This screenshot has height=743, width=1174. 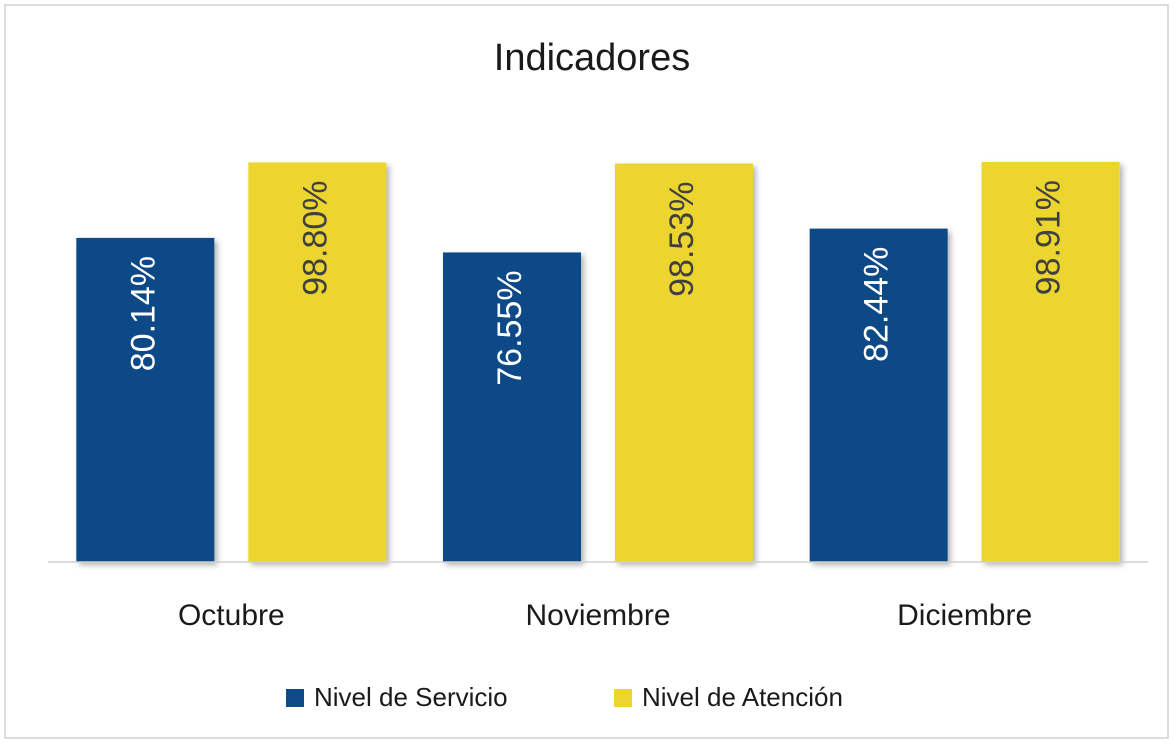 What do you see at coordinates (597, 615) in the screenshot?
I see `x-tick-label: Noviembre` at bounding box center [597, 615].